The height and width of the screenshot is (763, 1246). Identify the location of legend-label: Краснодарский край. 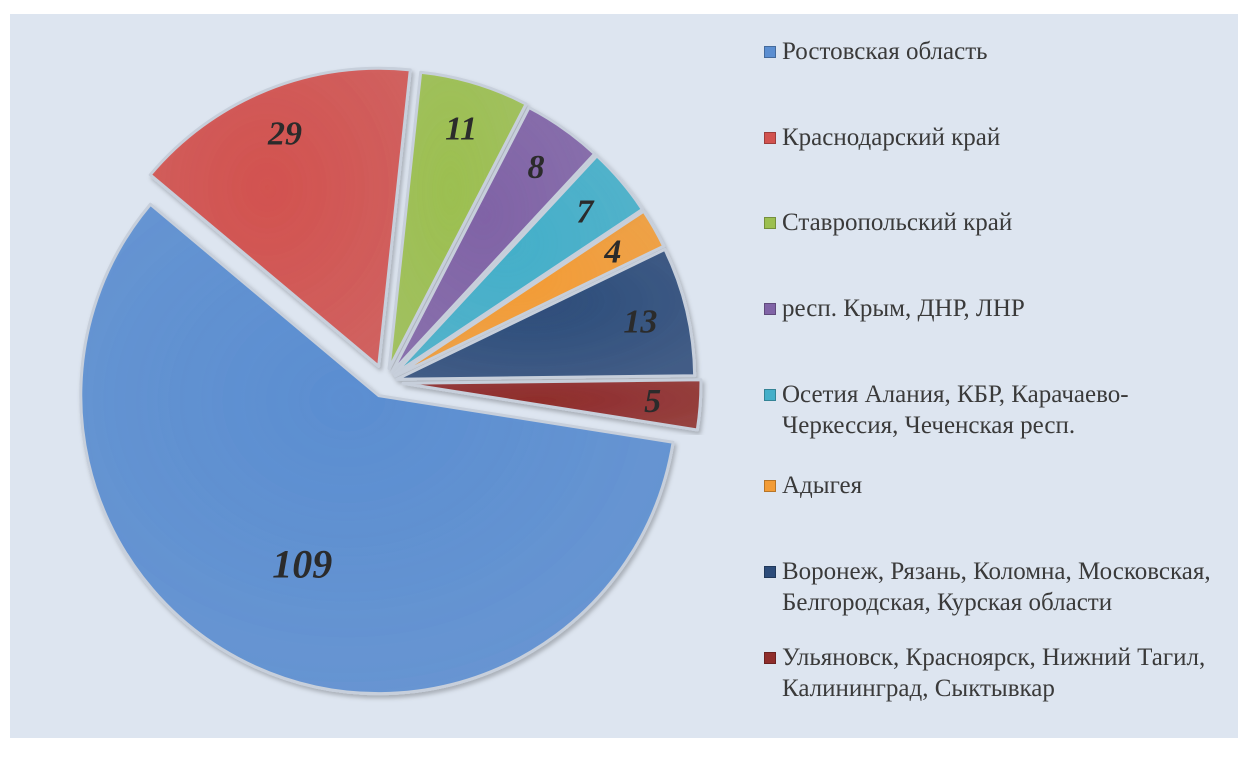
(891, 137).